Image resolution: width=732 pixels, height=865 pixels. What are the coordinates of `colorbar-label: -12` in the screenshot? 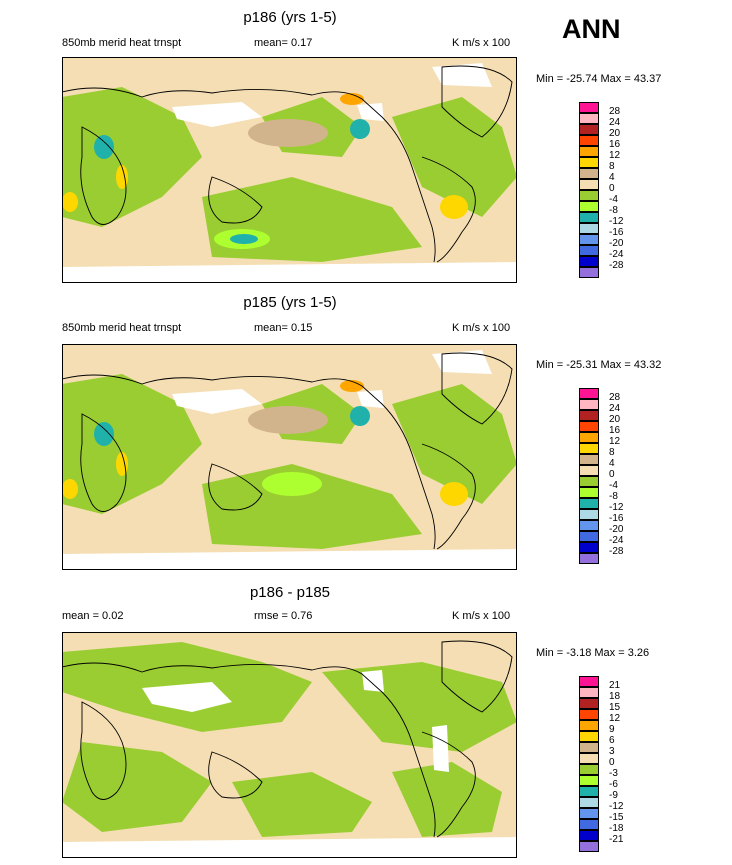 It's located at (616, 806).